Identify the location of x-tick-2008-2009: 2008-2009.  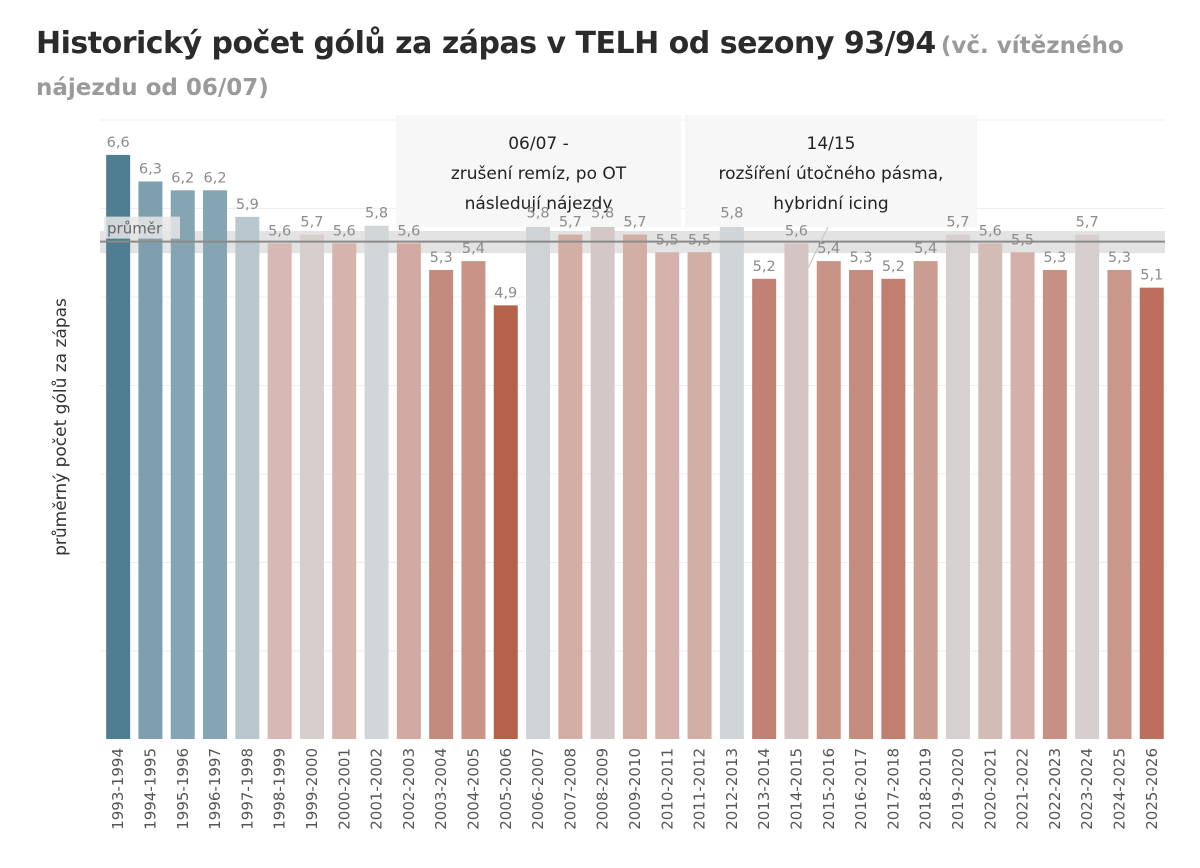
(603, 789).